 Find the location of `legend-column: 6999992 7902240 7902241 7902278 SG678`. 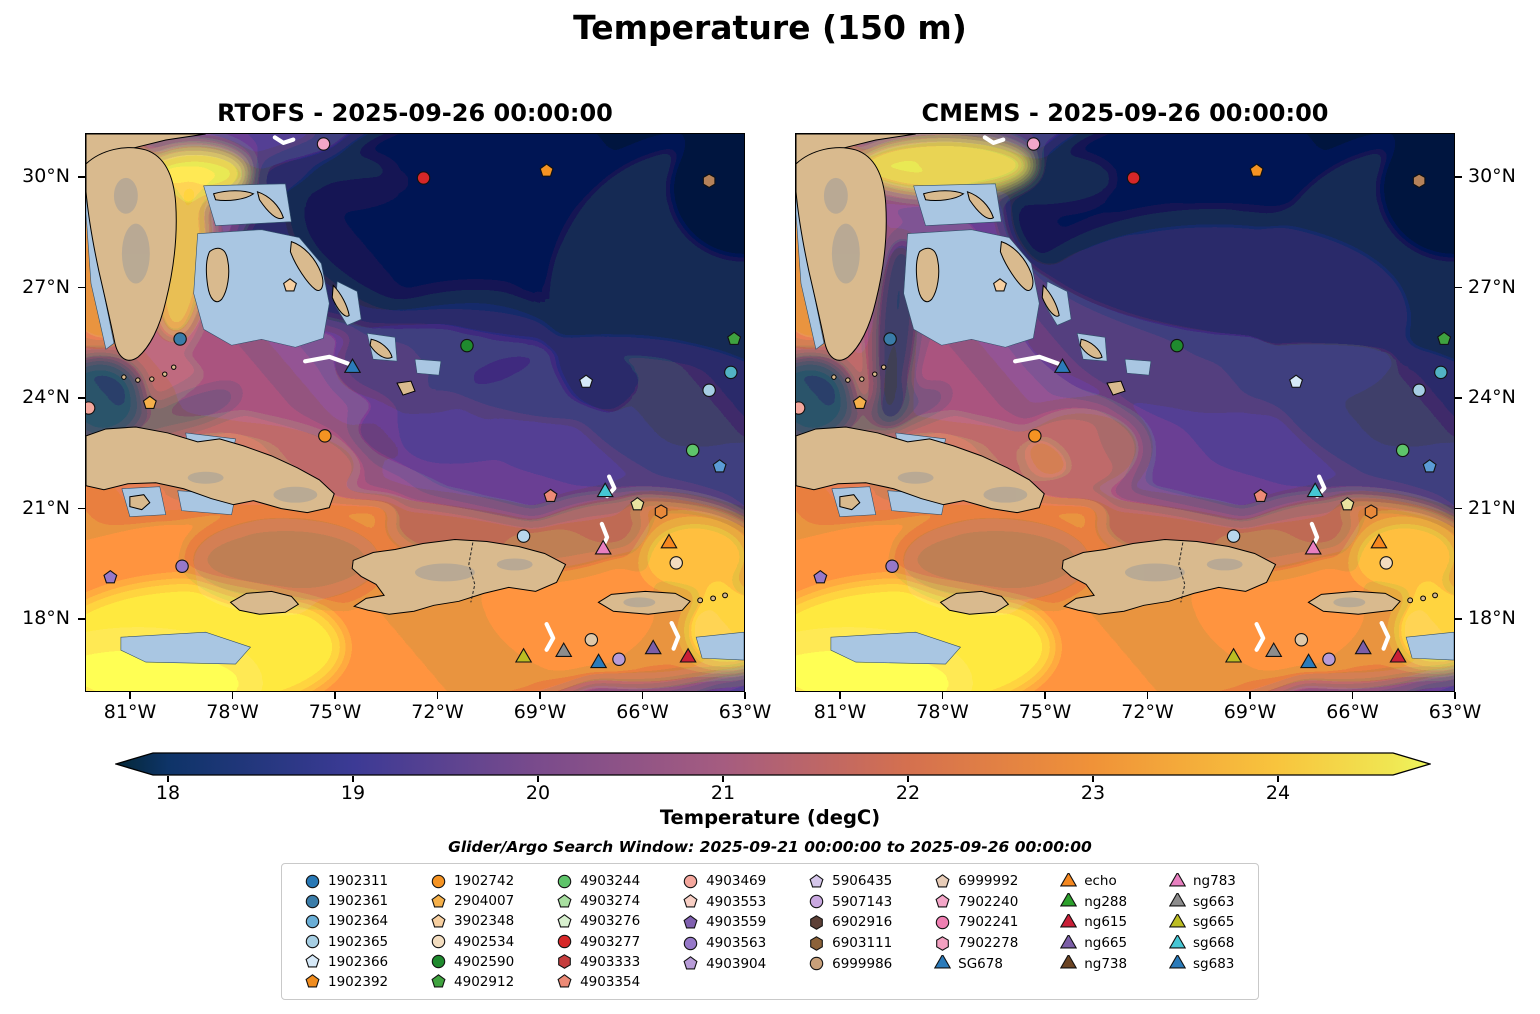

legend-column: 6999992 7902240 7902241 7902278 SG678 is located at coordinates (976, 931).